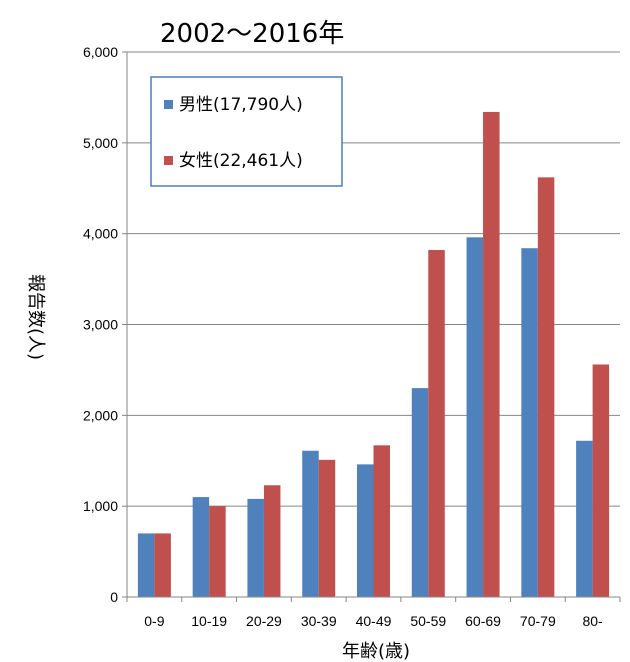  What do you see at coordinates (374, 621) in the screenshot?
I see `x-tick-label: 40-49` at bounding box center [374, 621].